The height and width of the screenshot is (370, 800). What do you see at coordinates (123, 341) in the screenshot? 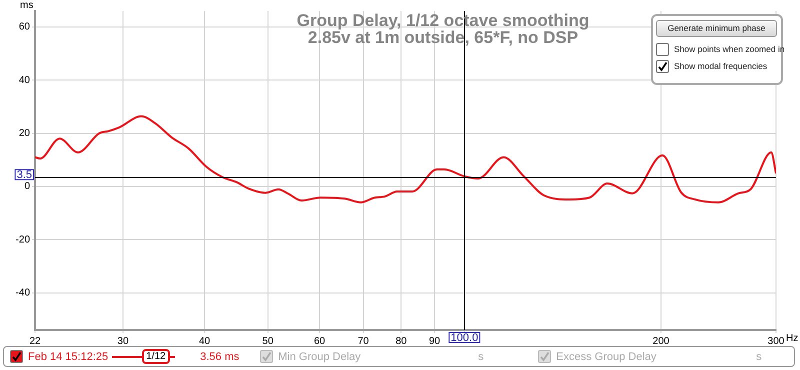
I see `x-tick-label: 30` at bounding box center [123, 341].